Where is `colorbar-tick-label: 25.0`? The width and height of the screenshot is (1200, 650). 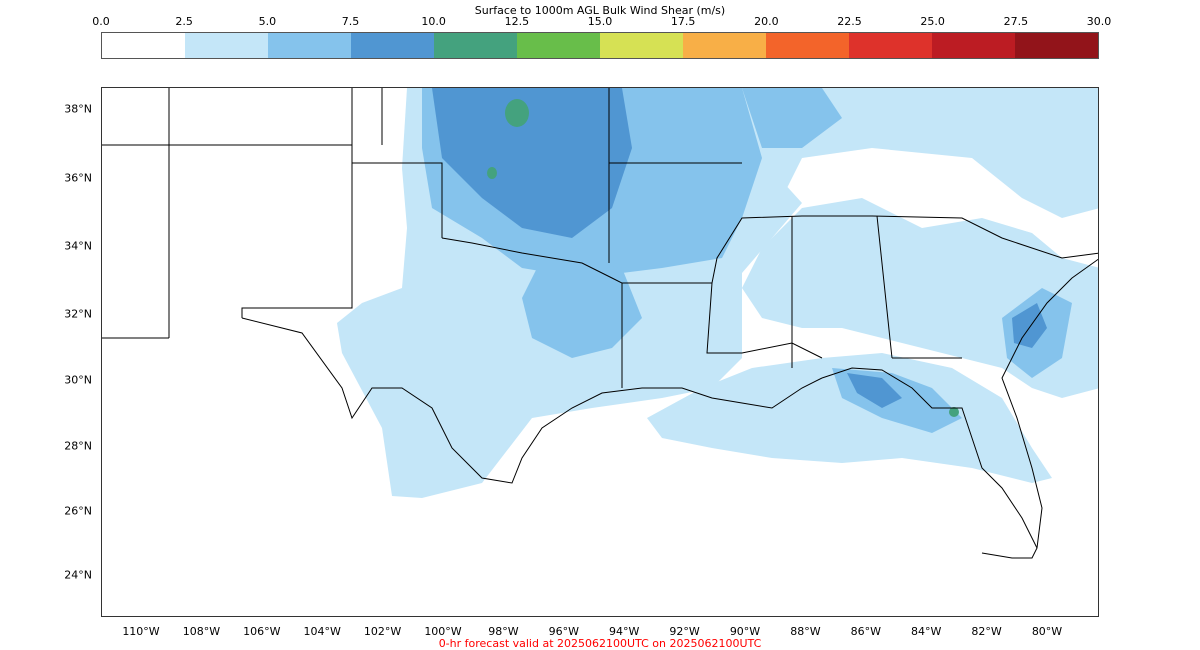 colorbar-tick-label: 25.0 is located at coordinates (932, 21).